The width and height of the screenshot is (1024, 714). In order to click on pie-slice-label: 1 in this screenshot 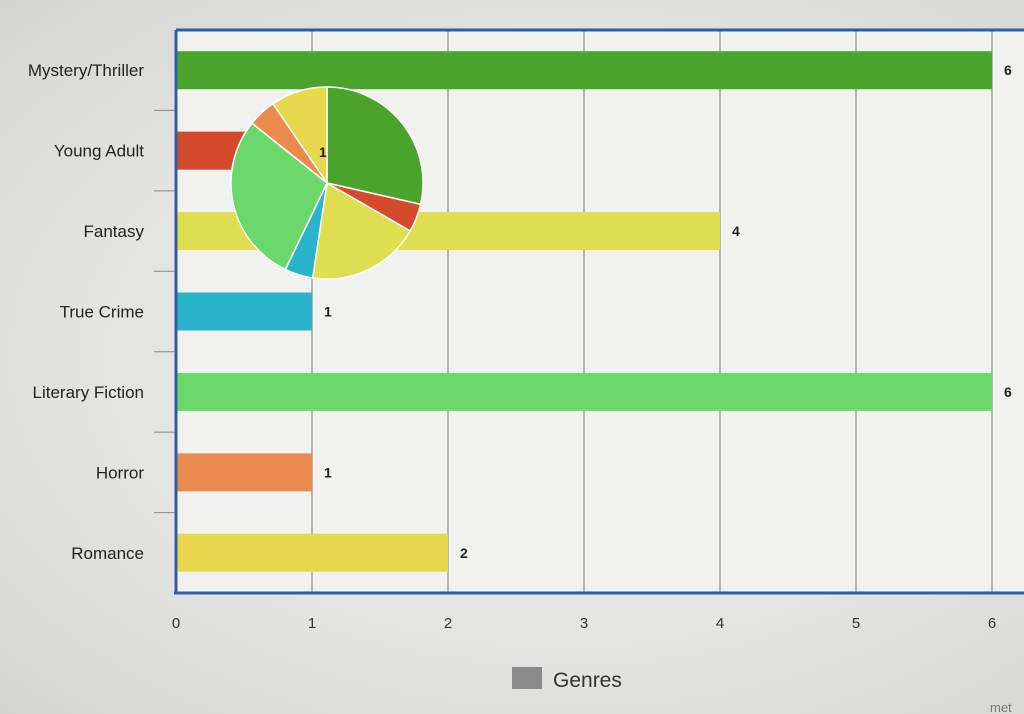, I will do `click(323, 152)`.